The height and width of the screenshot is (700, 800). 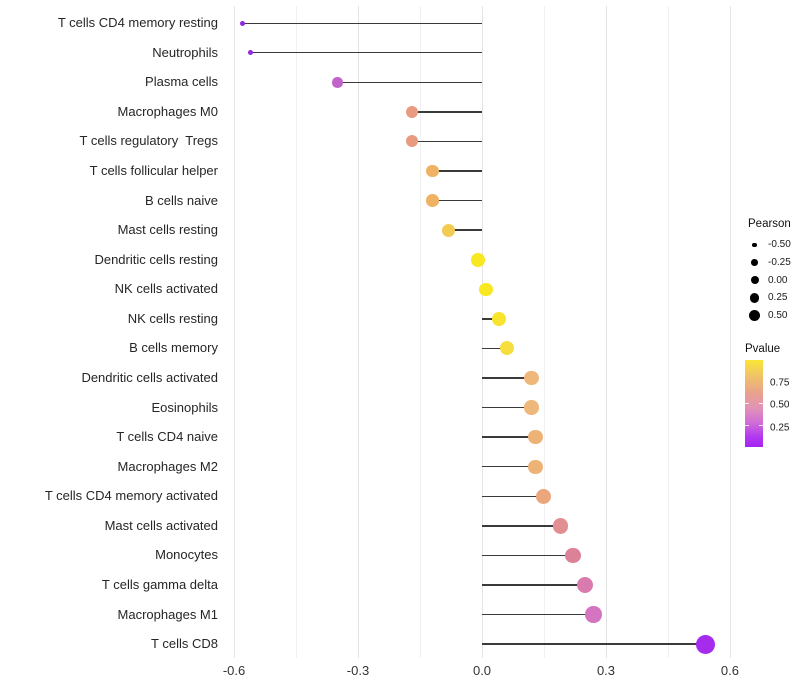 I want to click on y-axis-label: T cells CD4 memory activated, so click(x=131, y=496).